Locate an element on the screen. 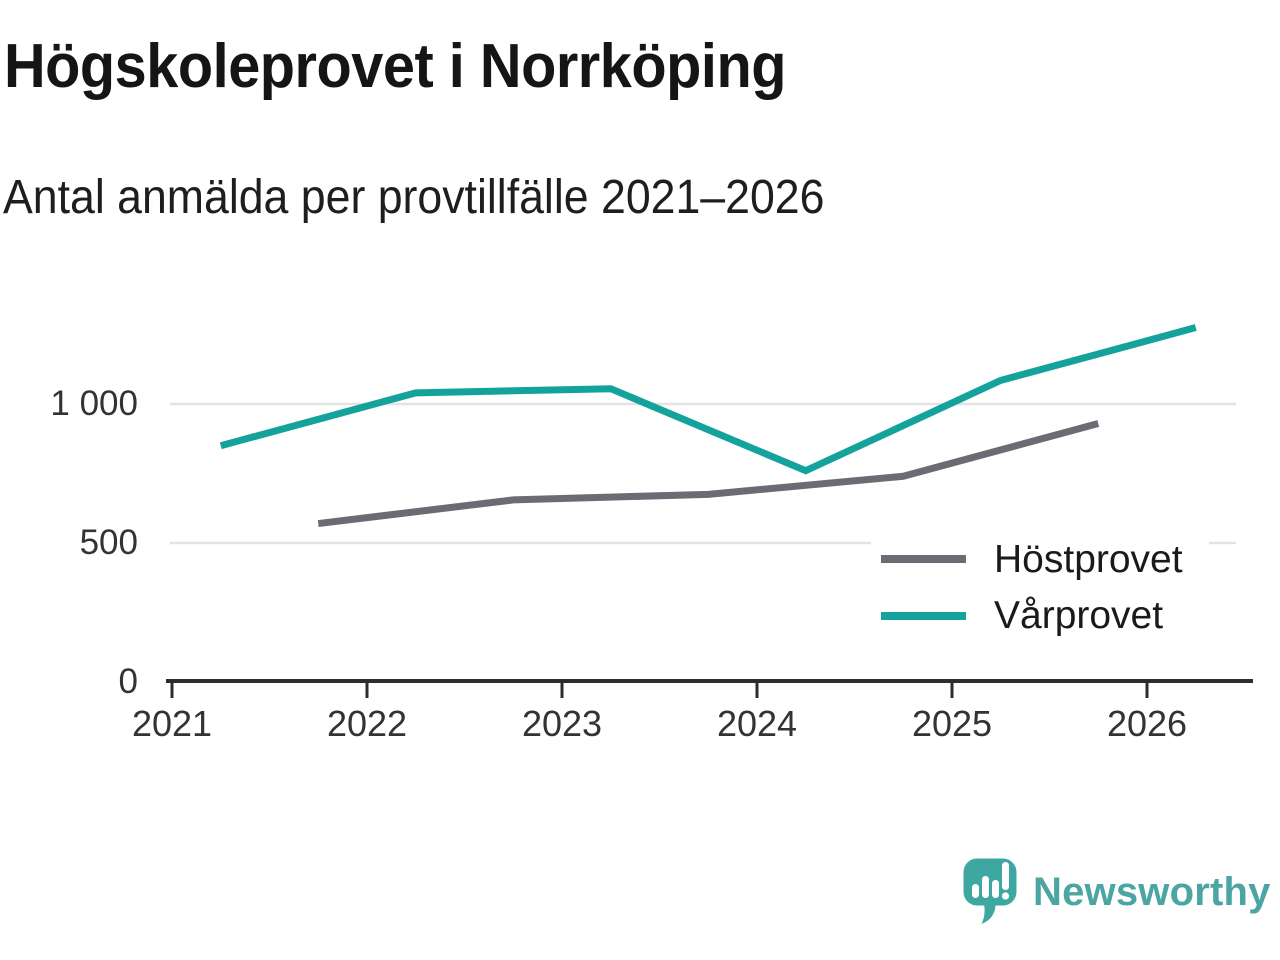 The image size is (1280, 960). legend-item-hostprovet: Höstprovet is located at coordinates (1040, 559).